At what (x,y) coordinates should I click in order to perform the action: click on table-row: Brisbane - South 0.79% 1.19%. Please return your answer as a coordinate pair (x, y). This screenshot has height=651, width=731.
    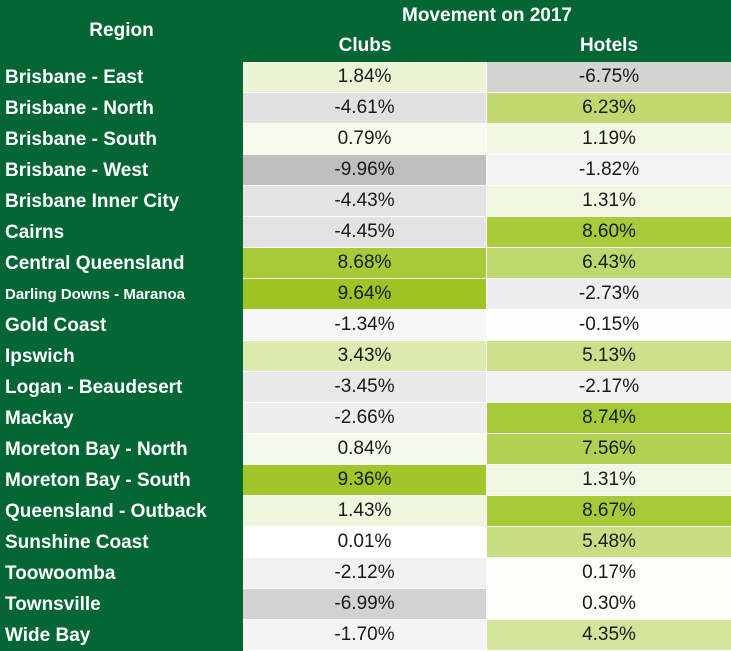
    Looking at the image, I should click on (365, 139).